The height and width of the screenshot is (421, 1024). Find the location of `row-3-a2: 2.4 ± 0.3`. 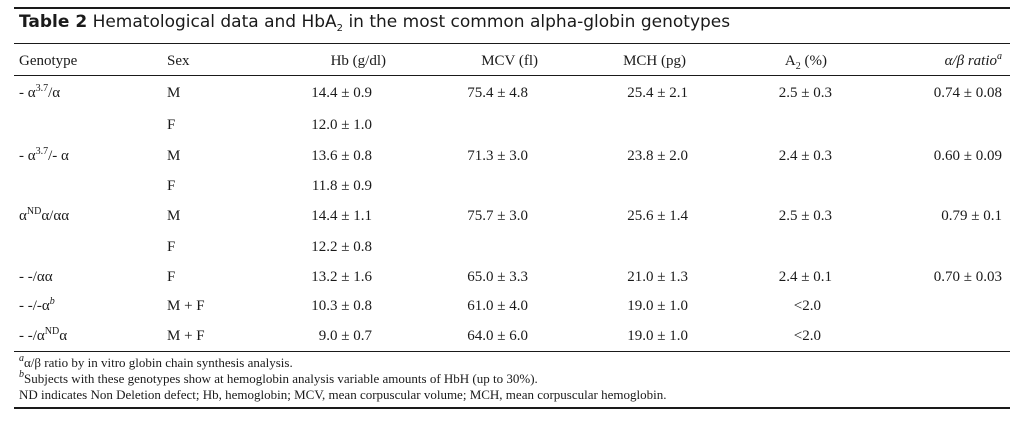

row-3-a2: 2.4 ± 0.3 is located at coordinates (805, 156).